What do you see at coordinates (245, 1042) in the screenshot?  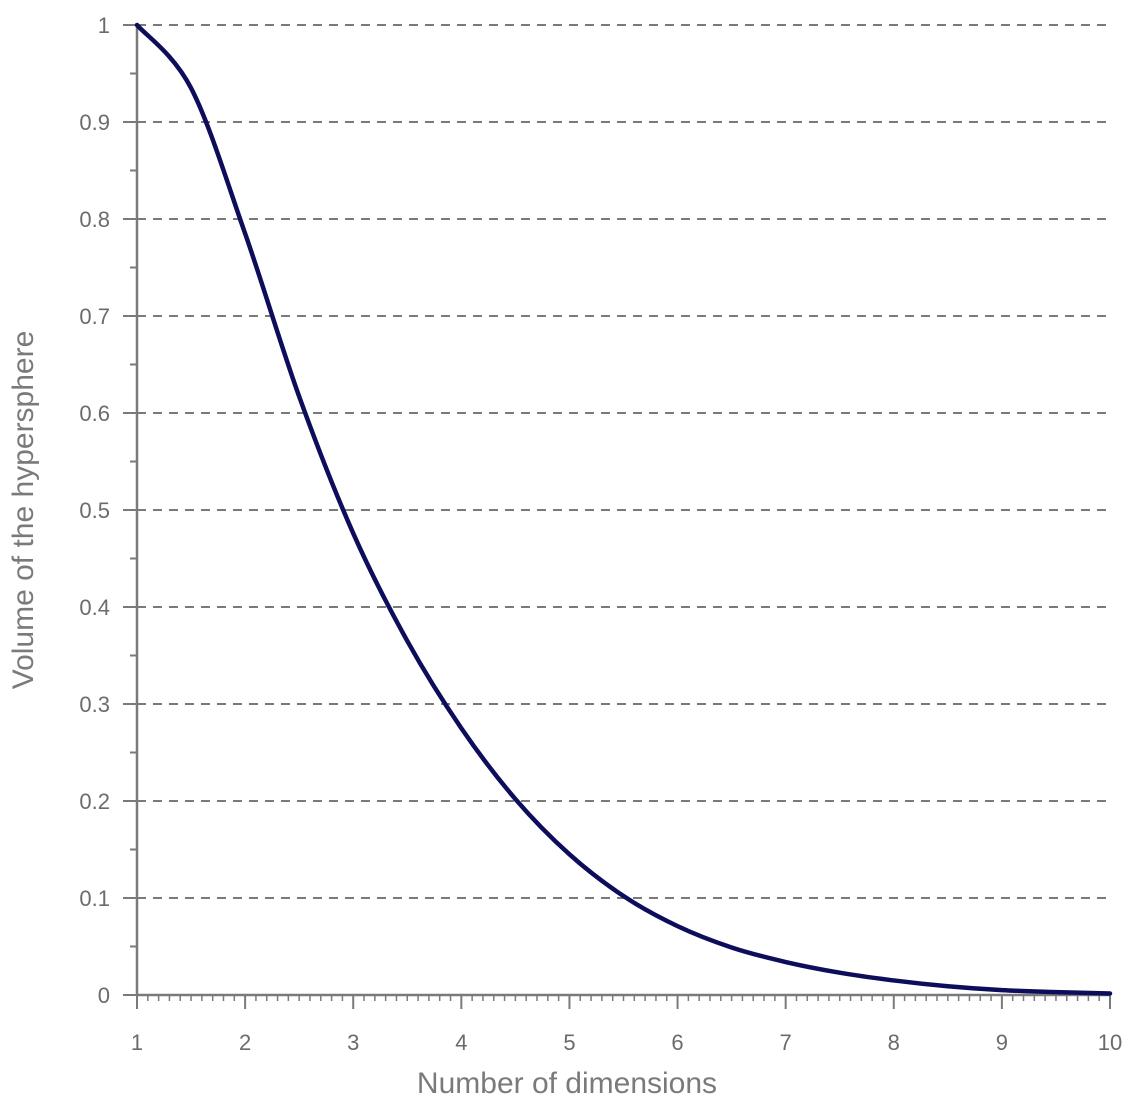 I see `x-tick-label: 2` at bounding box center [245, 1042].